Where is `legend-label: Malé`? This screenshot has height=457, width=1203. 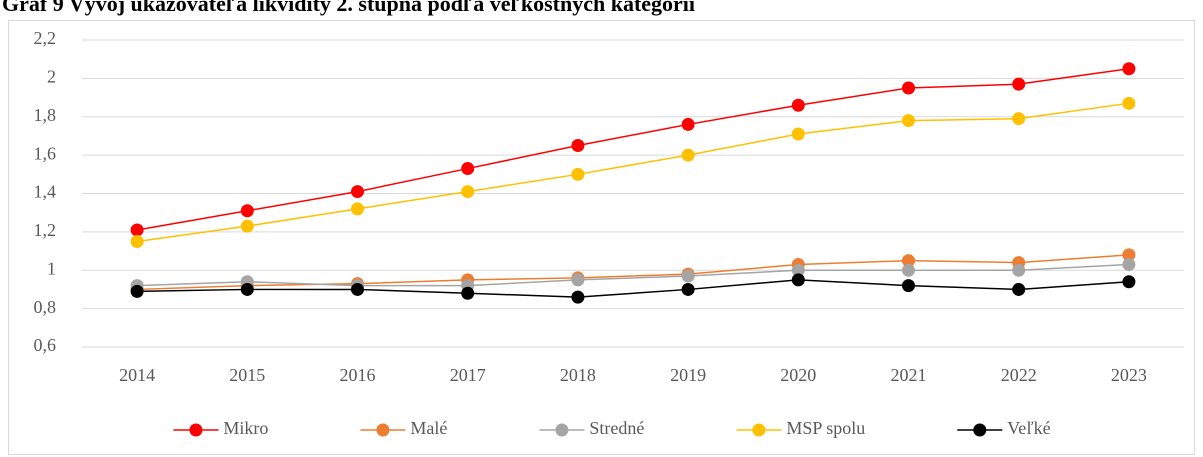
legend-label: Malé is located at coordinates (428, 428).